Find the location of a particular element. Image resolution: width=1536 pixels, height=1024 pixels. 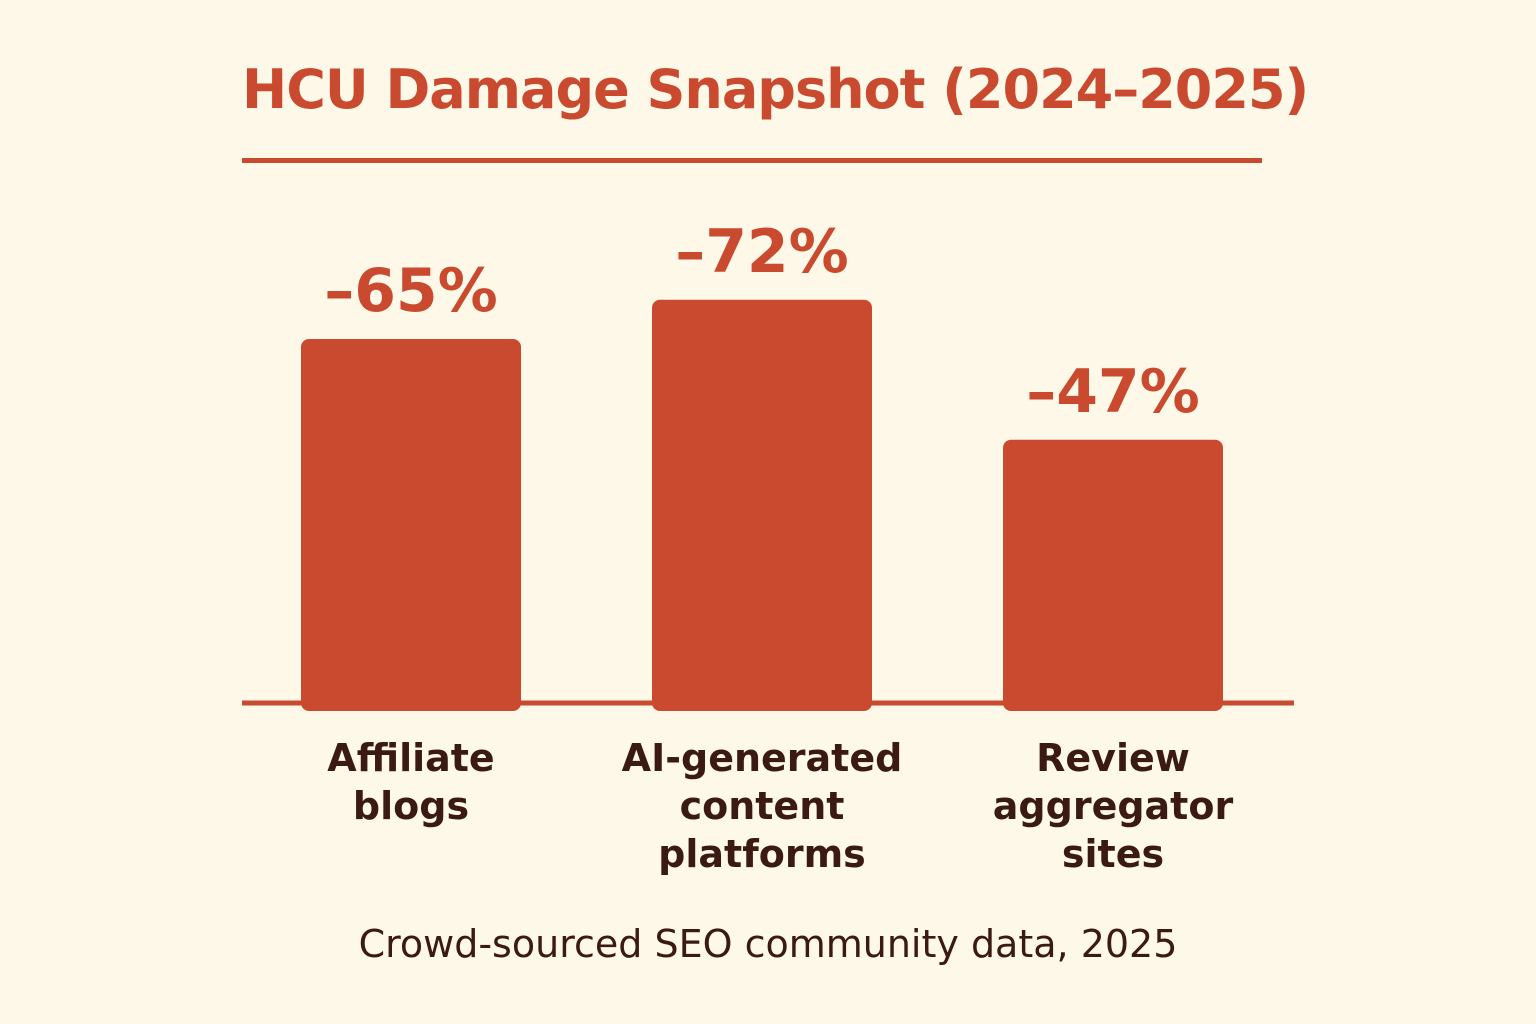

chart-title: HCU Damage Snapshot (2024–2025) is located at coordinates (775, 89).